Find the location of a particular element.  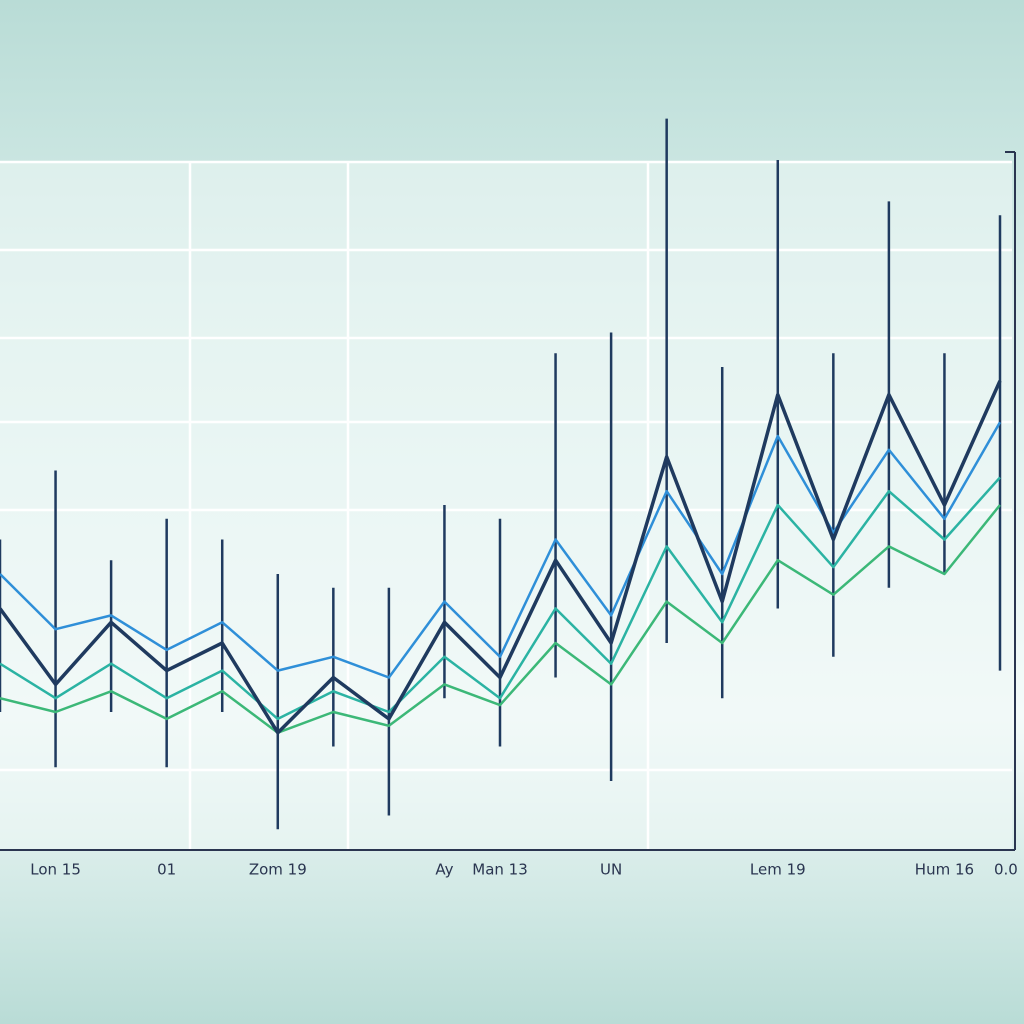

x-tick-label: Man 13 is located at coordinates (500, 870).